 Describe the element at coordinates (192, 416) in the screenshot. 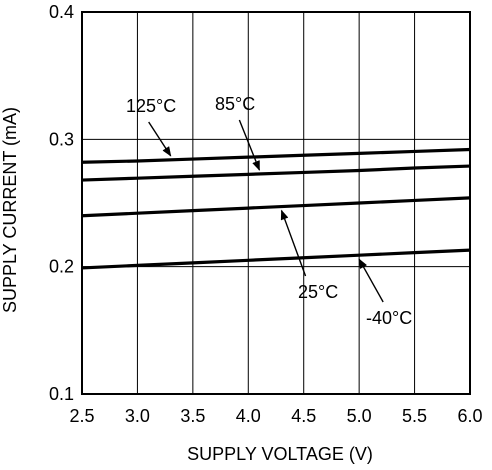

I see `x-tick-label: 3.5` at that location.